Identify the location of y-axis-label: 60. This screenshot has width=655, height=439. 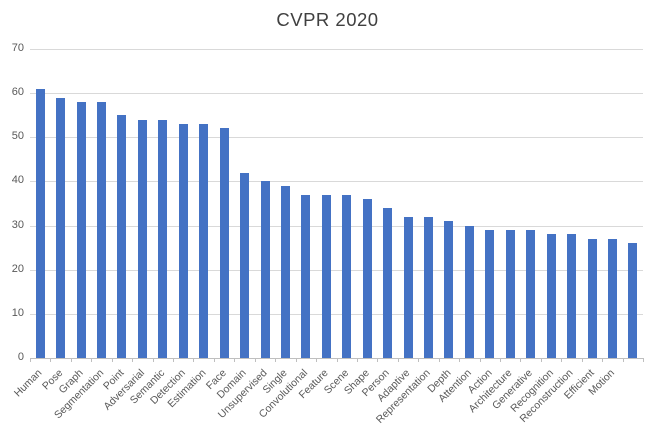
(17, 92).